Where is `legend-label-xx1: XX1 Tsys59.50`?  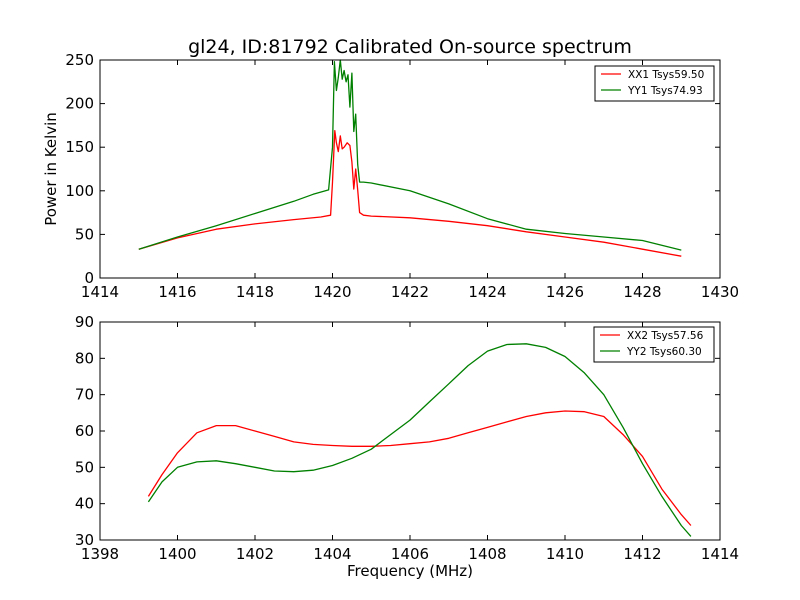
legend-label-xx1: XX1 Tsys59.50 is located at coordinates (666, 75).